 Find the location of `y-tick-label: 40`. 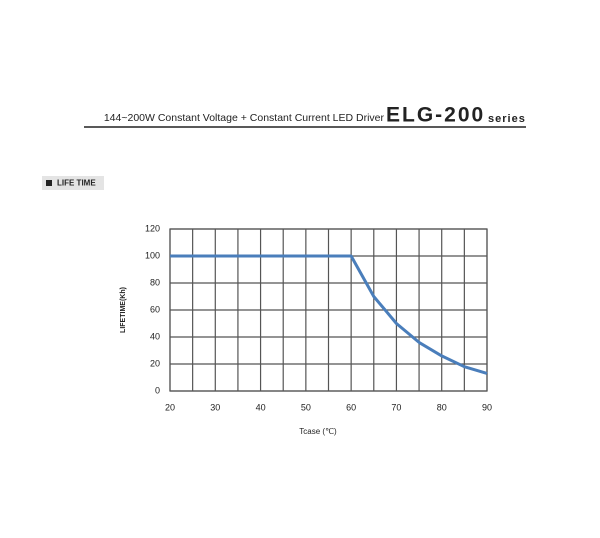

y-tick-label: 40 is located at coordinates (155, 336).